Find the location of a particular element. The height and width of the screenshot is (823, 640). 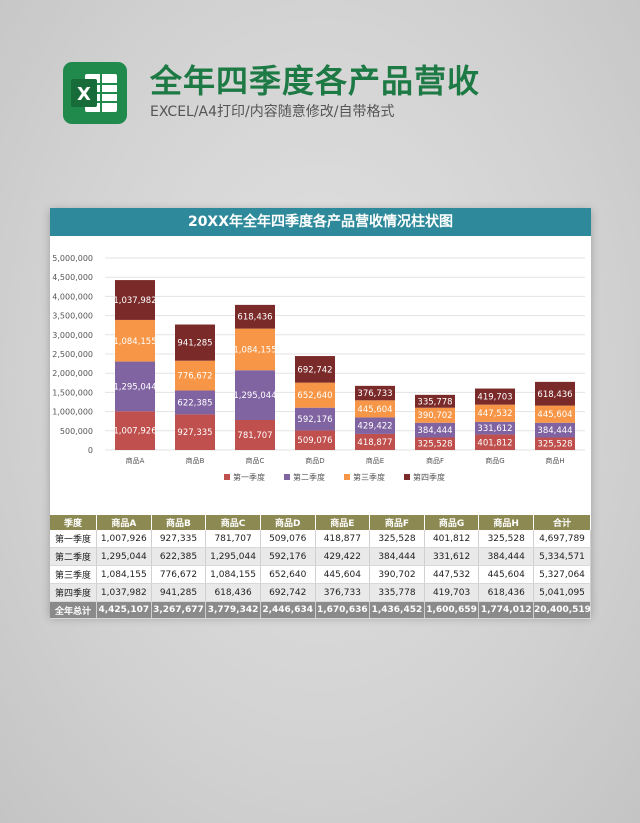

data-label: 419,703 is located at coordinates (494, 398).